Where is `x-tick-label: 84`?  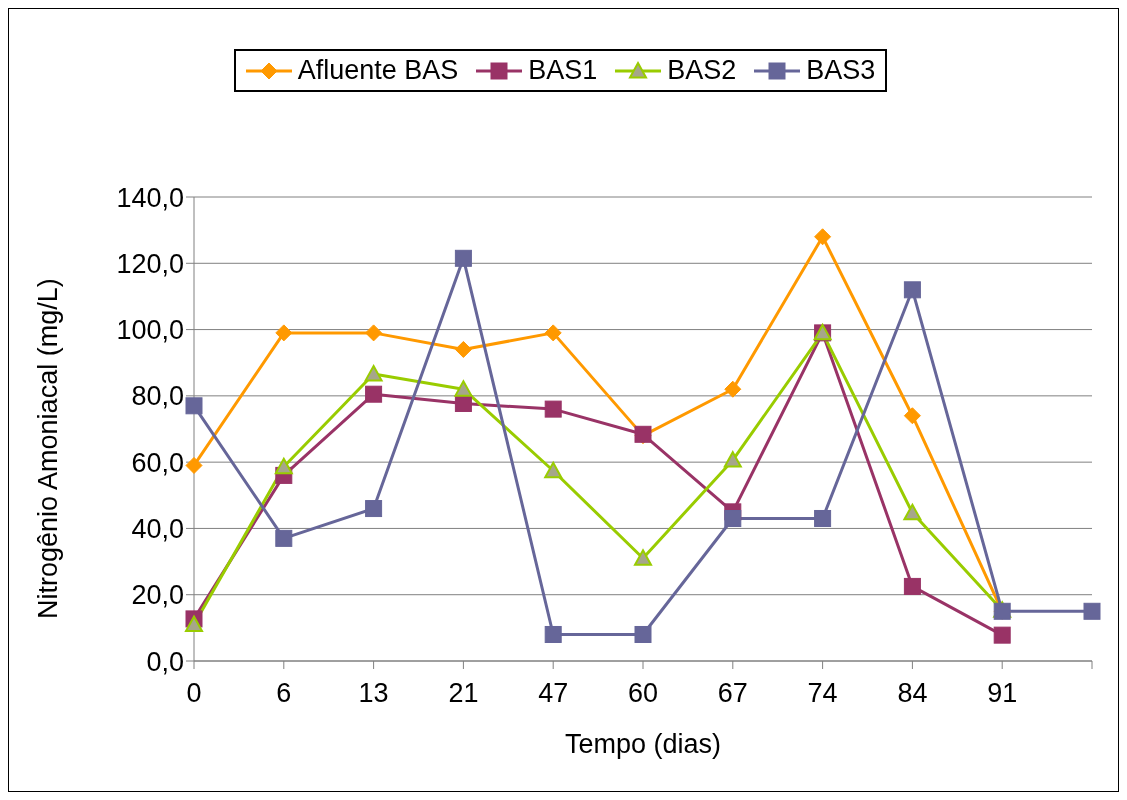
x-tick-label: 84 is located at coordinates (912, 693).